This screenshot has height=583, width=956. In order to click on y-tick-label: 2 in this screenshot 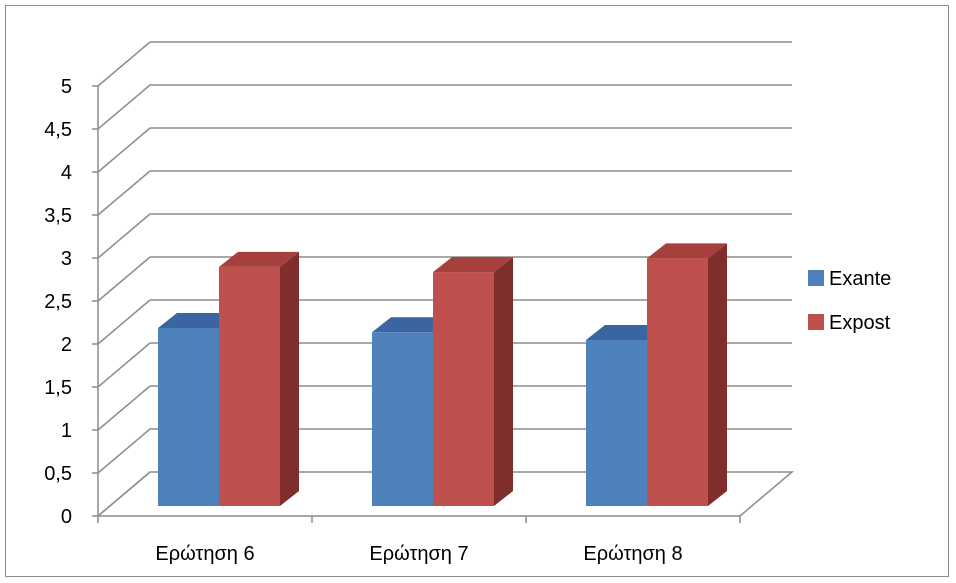, I will do `click(66, 345)`.